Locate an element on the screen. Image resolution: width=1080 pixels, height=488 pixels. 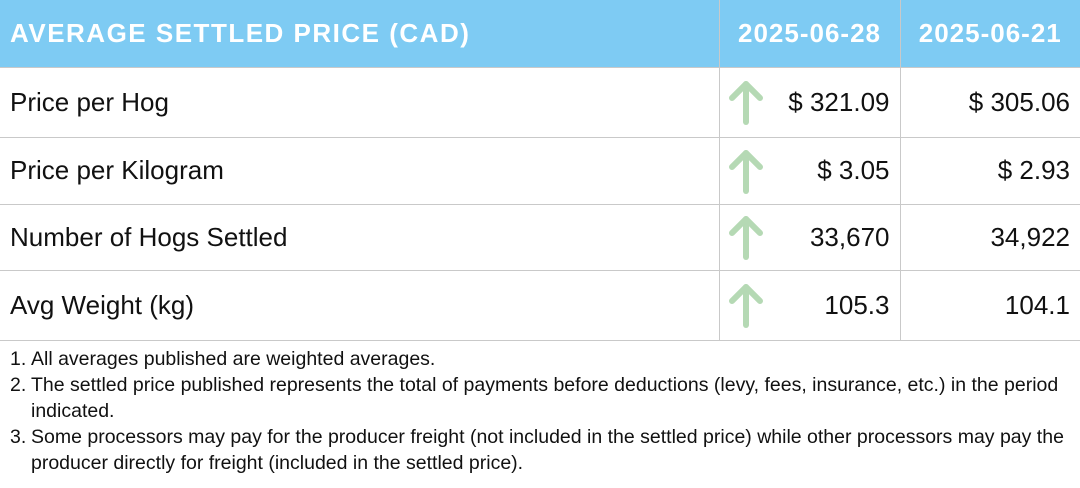
previous-value: 34,922 is located at coordinates (990, 237).